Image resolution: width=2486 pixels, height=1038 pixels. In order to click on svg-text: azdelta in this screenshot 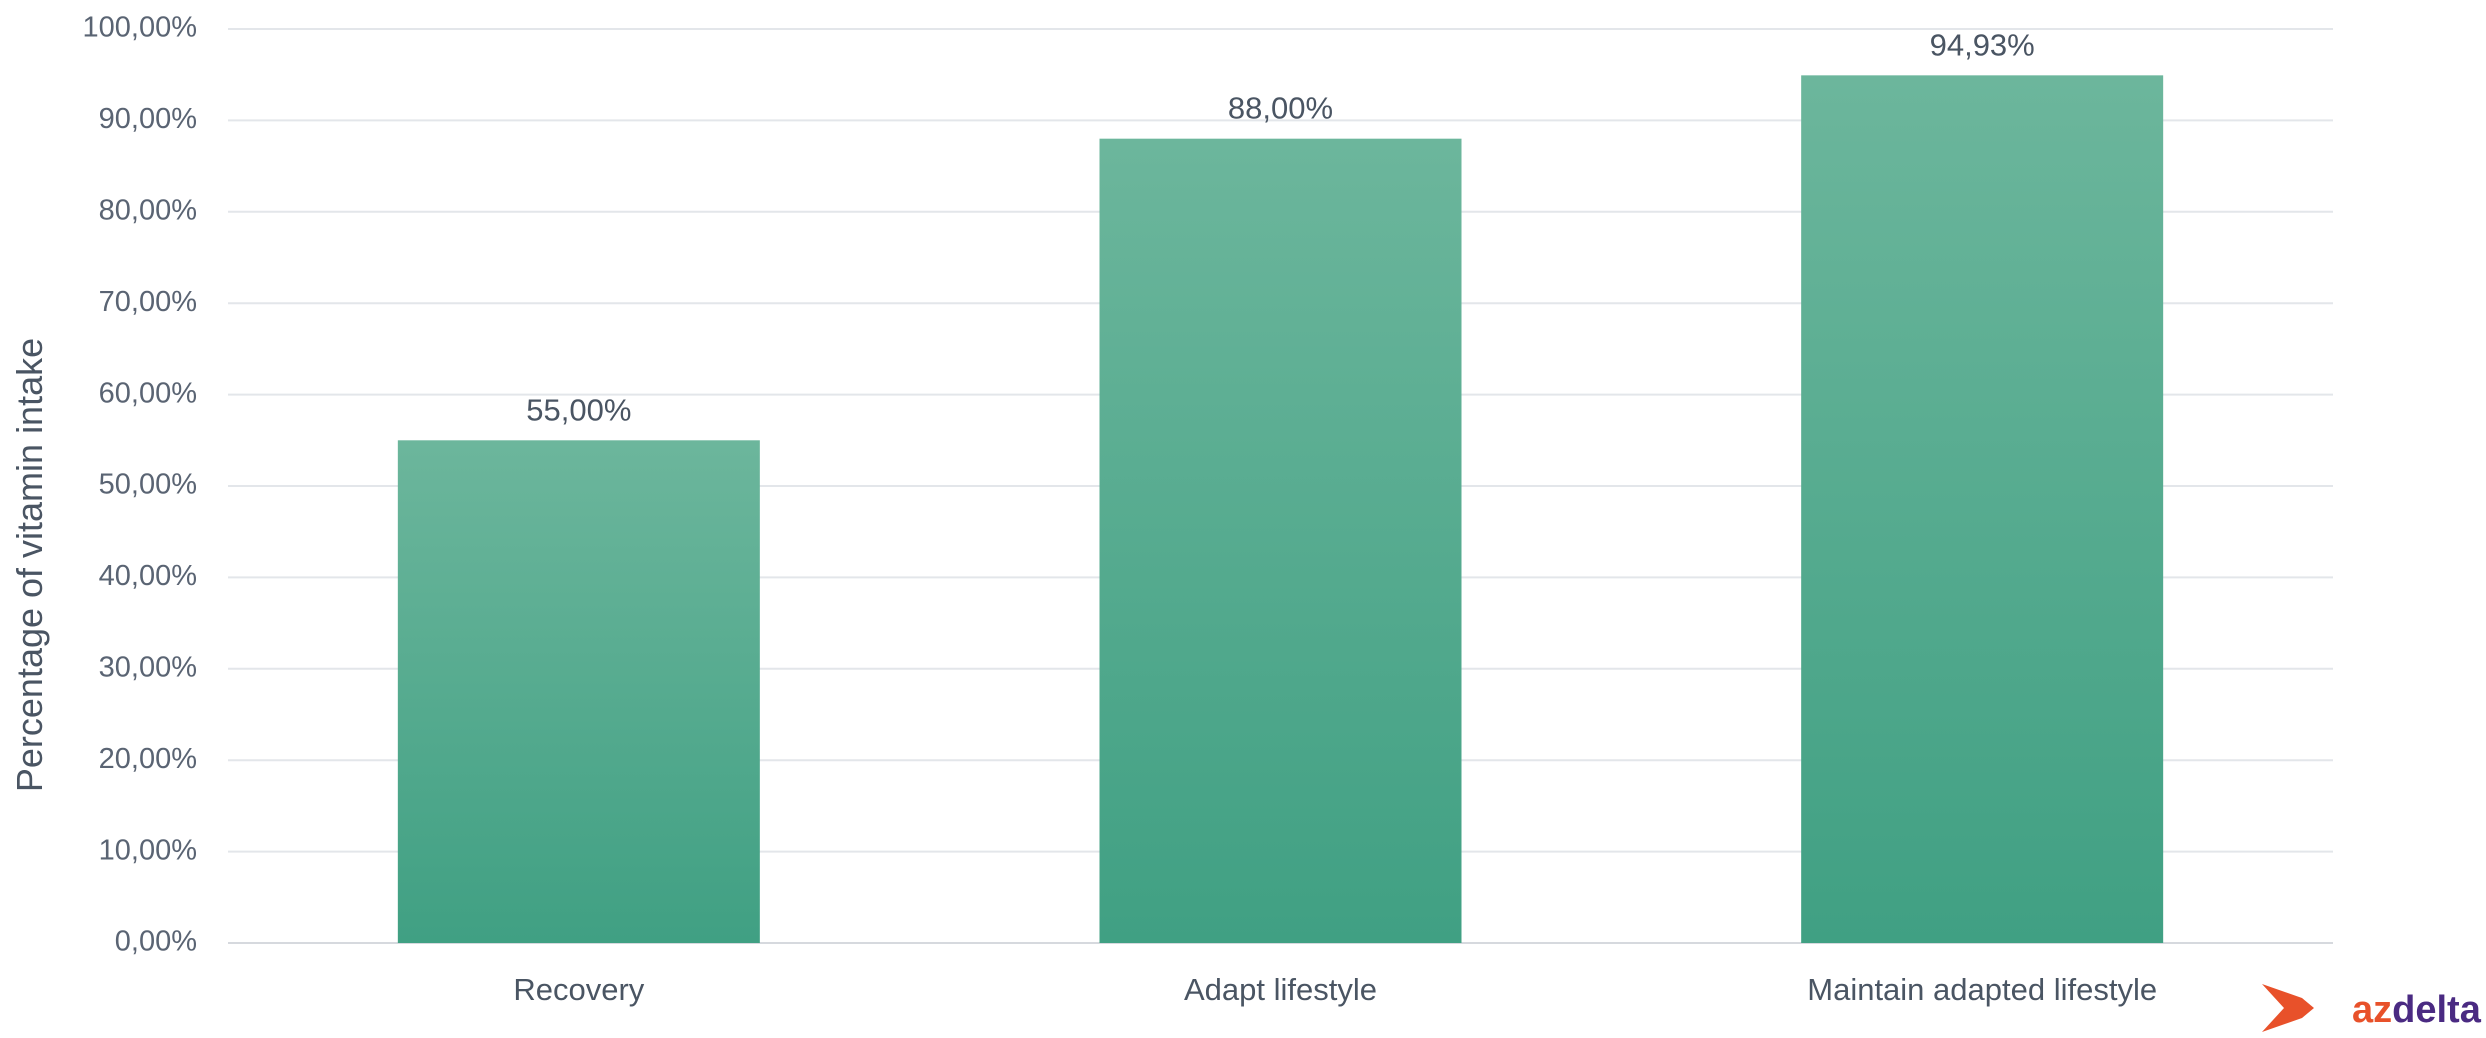, I will do `click(2417, 1010)`.